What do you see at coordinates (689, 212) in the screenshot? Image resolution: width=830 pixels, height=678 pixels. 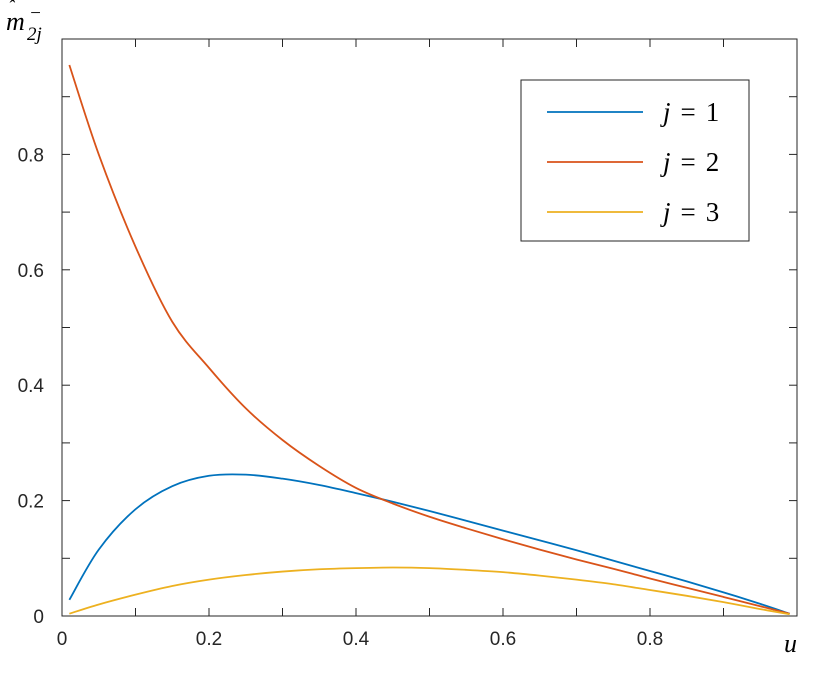 I see `legend-label-3: j = 3` at bounding box center [689, 212].